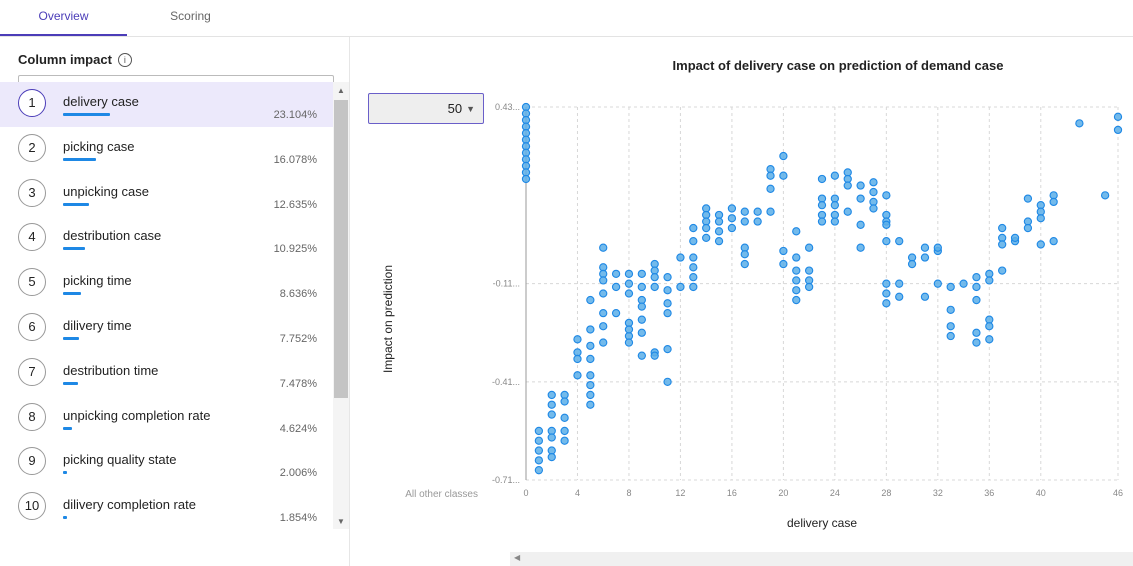  I want to click on scroll-left-arrow-icon: ◀, so click(517, 557).